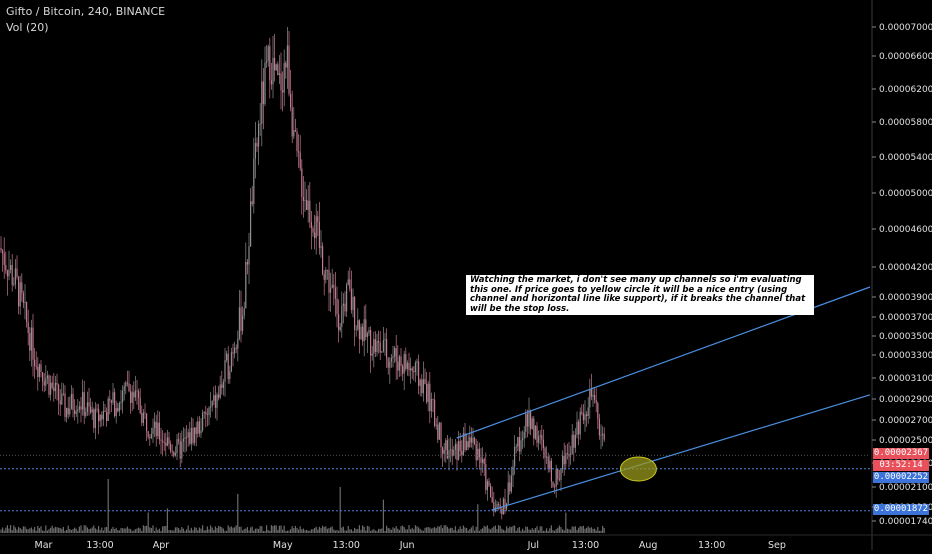 The height and width of the screenshot is (554, 932). What do you see at coordinates (905, 194) in the screenshot?
I see `y-tick-label: 0.00005000` at bounding box center [905, 194].